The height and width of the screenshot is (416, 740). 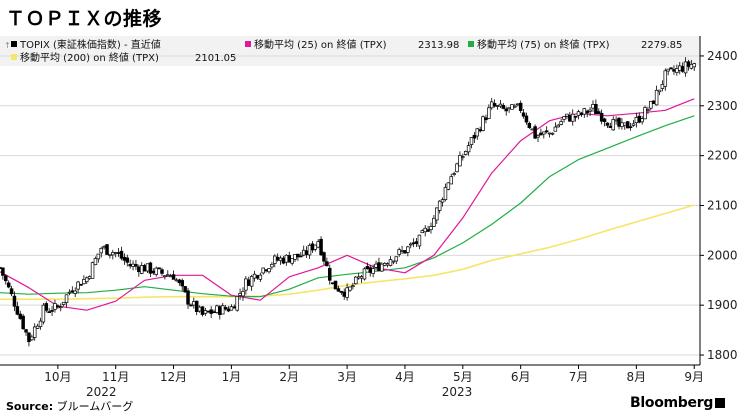 What do you see at coordinates (471, 44) in the screenshot?
I see `legend-swatch-ma75` at bounding box center [471, 44].